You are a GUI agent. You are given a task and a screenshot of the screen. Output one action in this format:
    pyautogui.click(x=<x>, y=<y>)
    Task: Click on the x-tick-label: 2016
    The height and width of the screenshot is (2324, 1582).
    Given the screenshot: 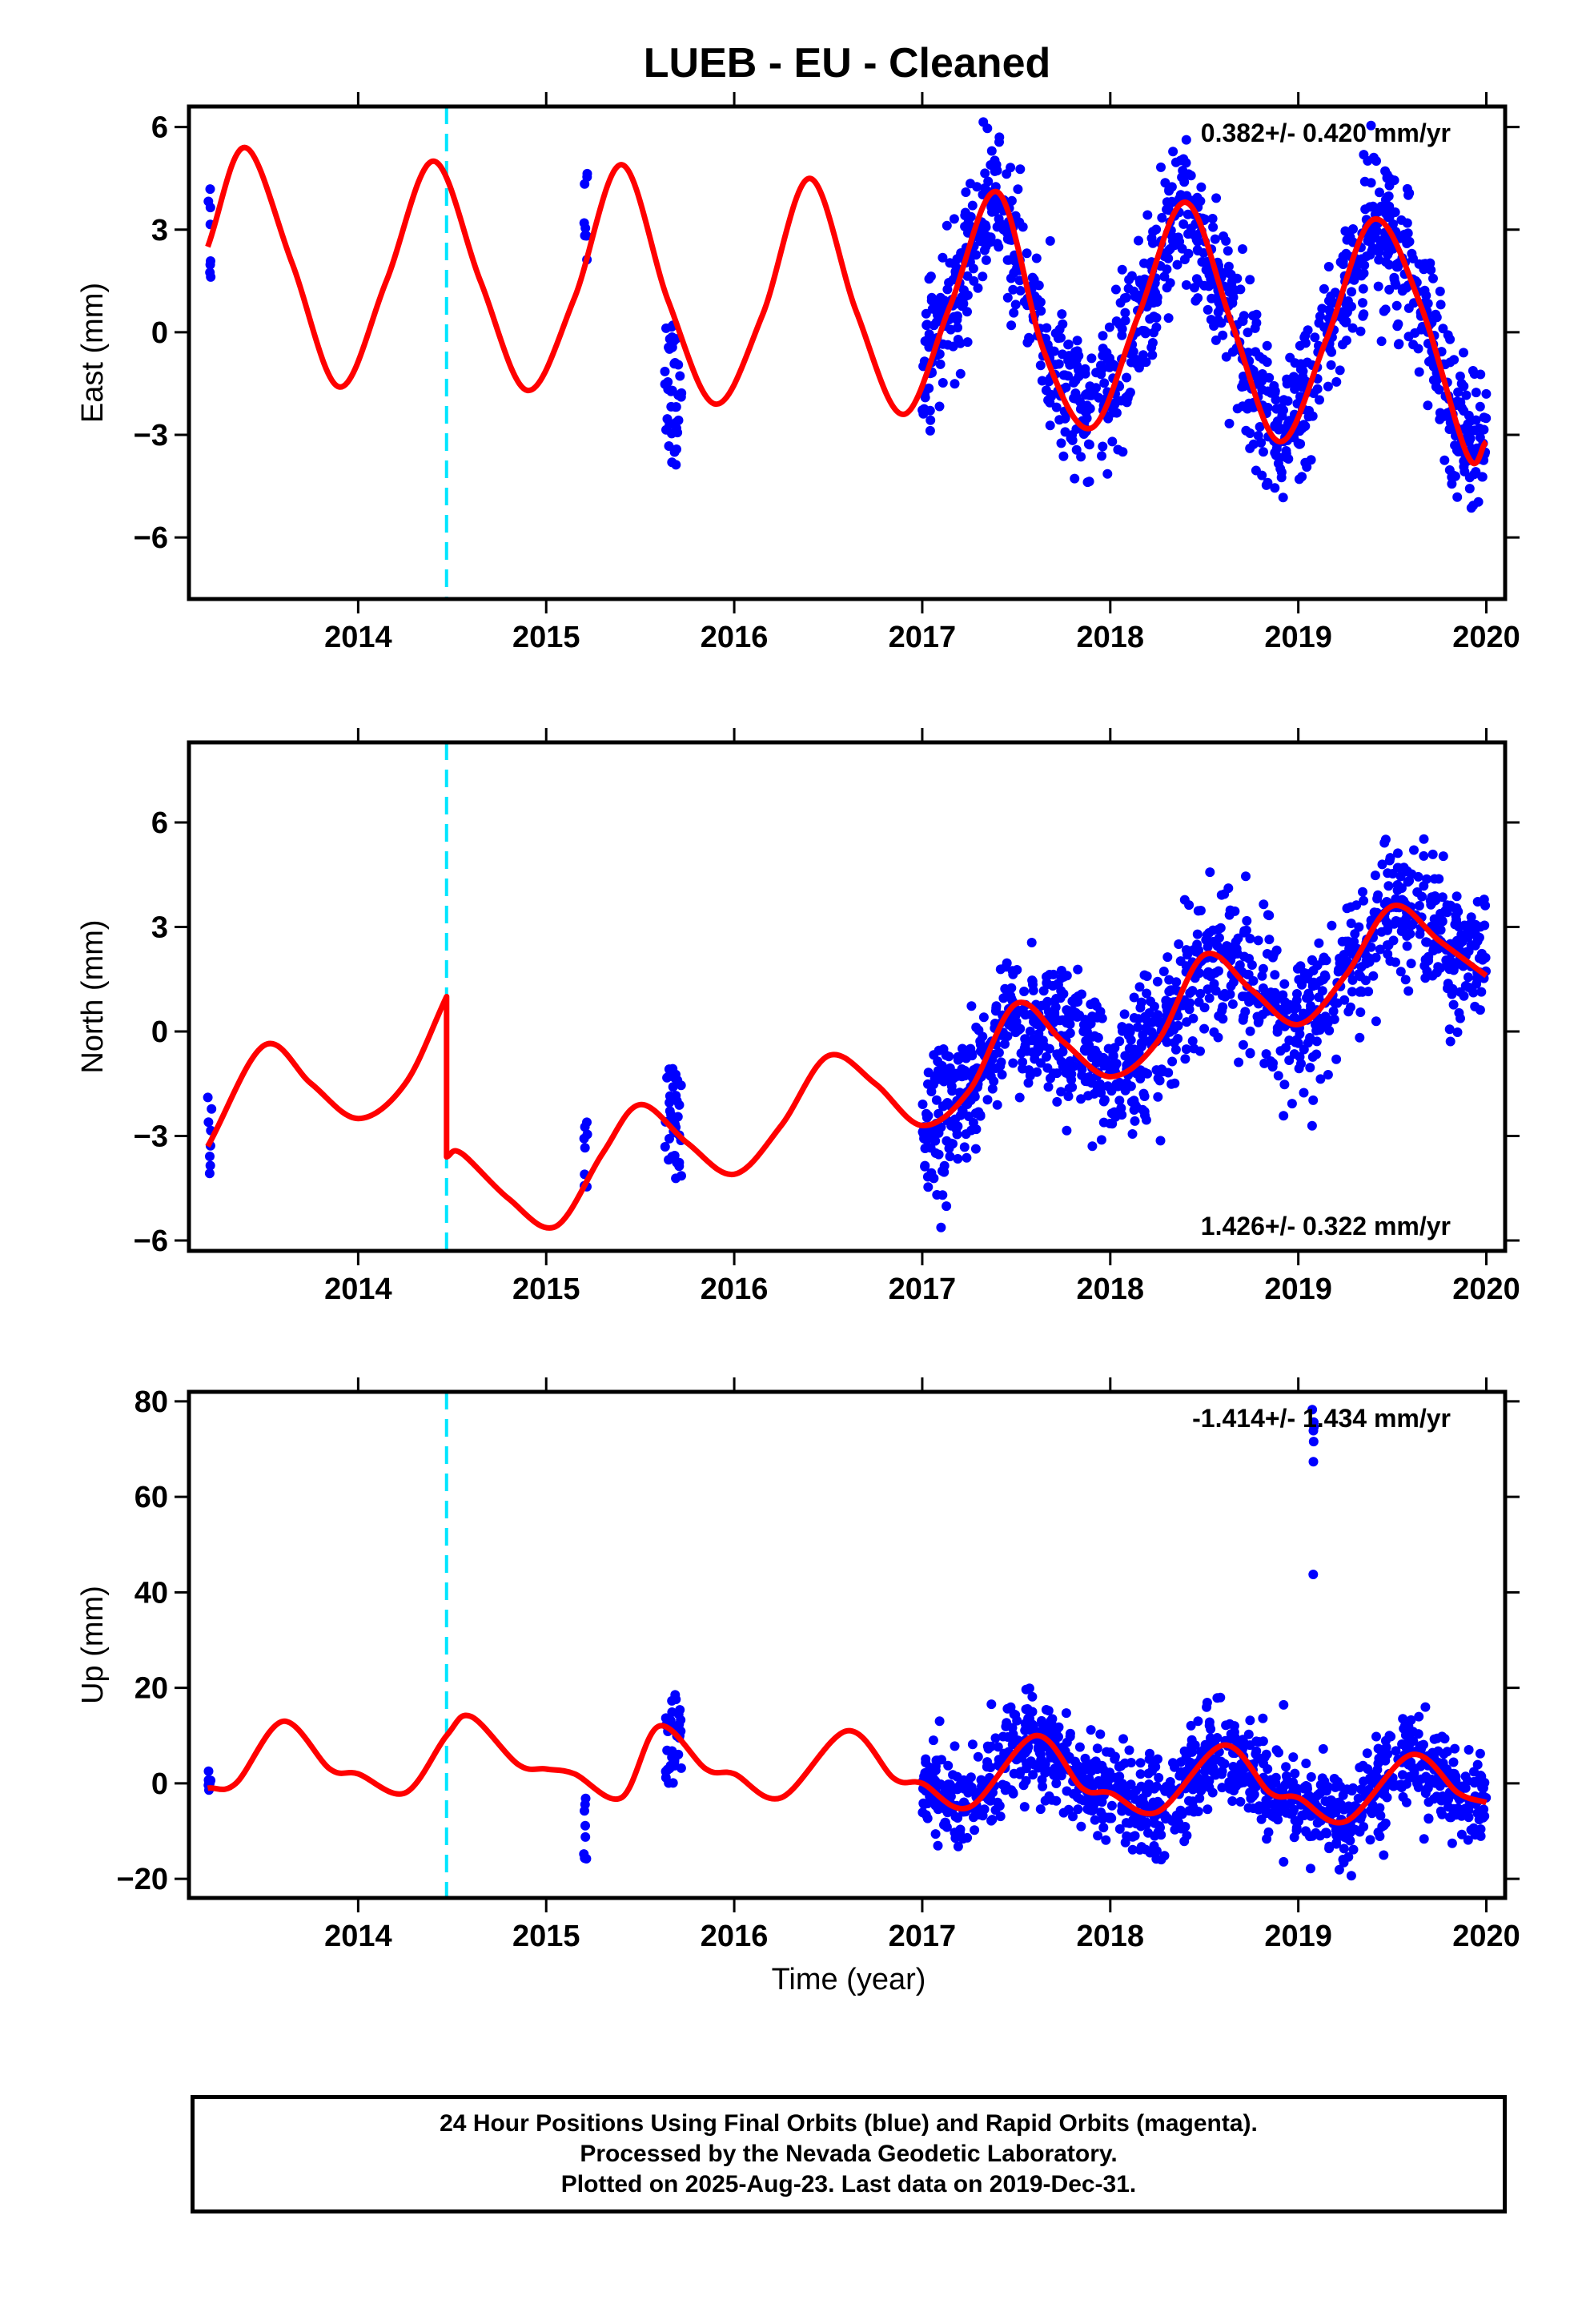 What is the action you would take?
    pyautogui.click(x=735, y=637)
    